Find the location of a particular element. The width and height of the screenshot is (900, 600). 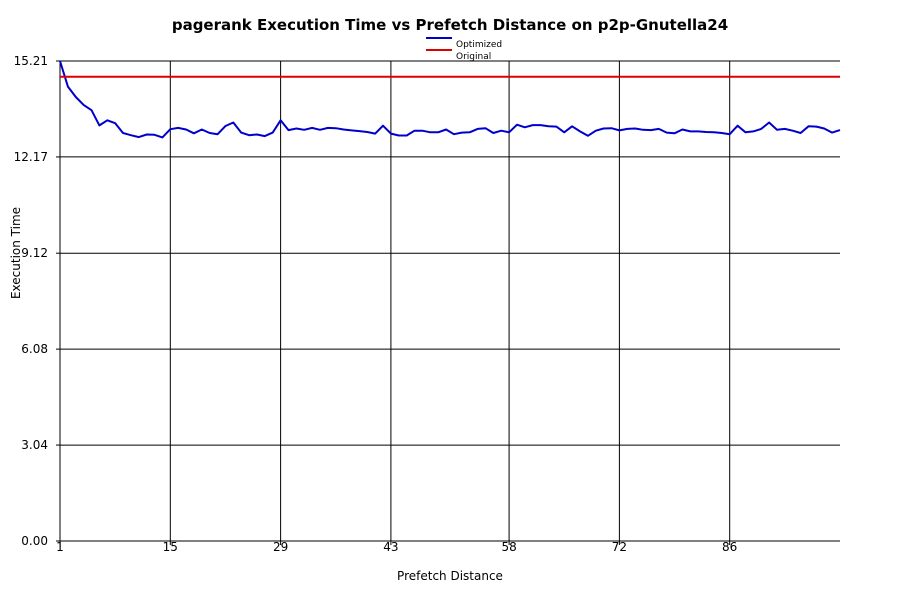

x-axis-label: Prefetch Distance is located at coordinates (450, 576).